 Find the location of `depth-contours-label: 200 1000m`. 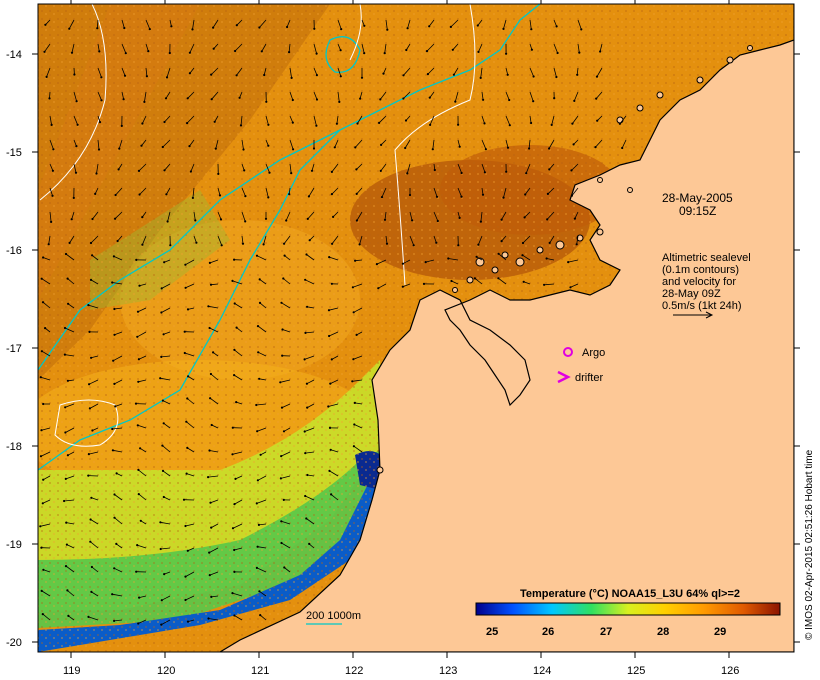

depth-contours-label: 200 1000m is located at coordinates (333, 616).